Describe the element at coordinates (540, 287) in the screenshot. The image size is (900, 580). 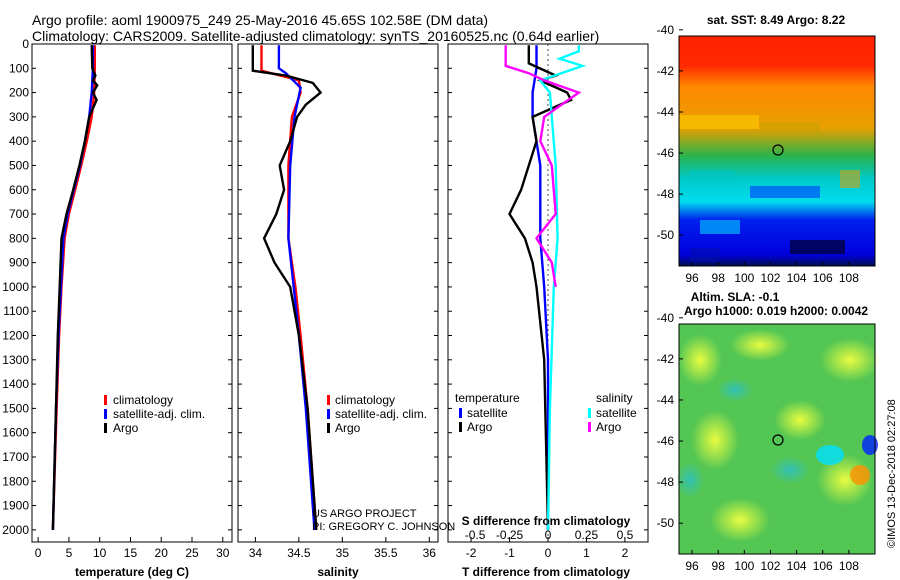
I see `series-t-satellite` at that location.